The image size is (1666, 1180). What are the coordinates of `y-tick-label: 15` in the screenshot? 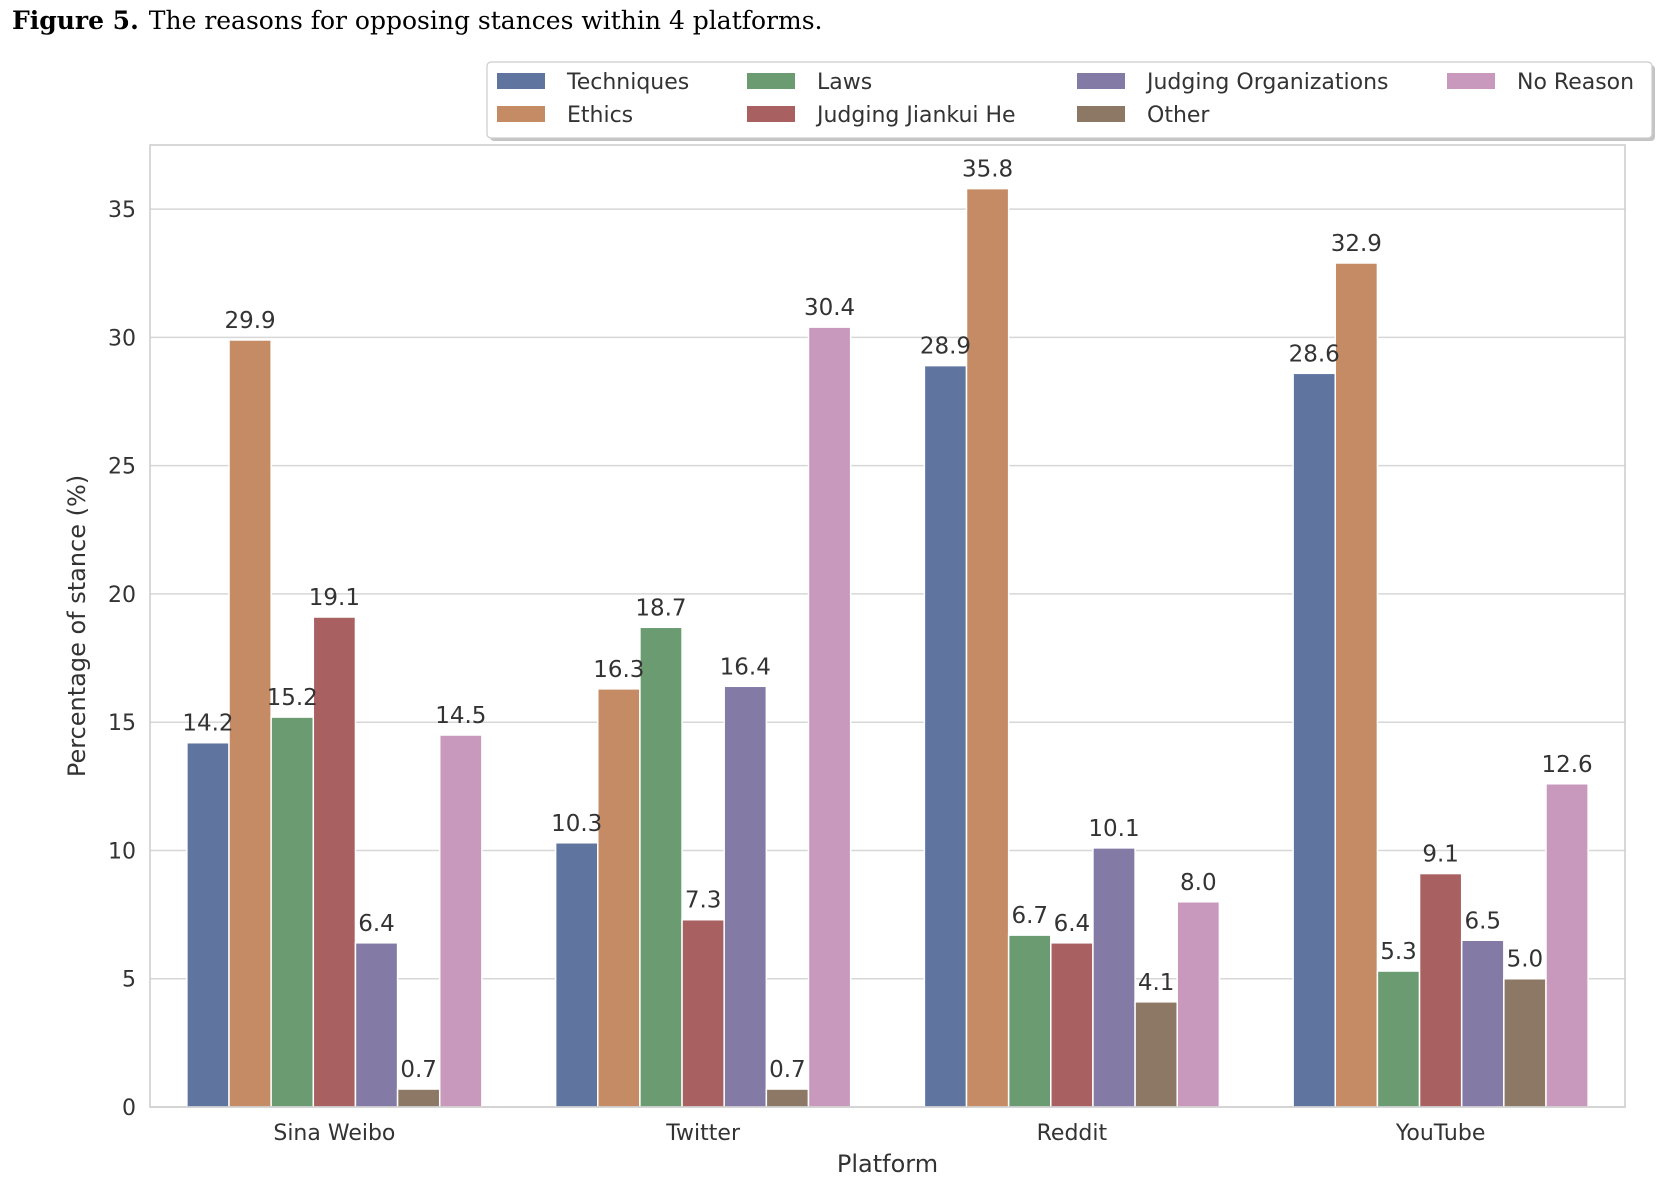 It's located at (122, 723).